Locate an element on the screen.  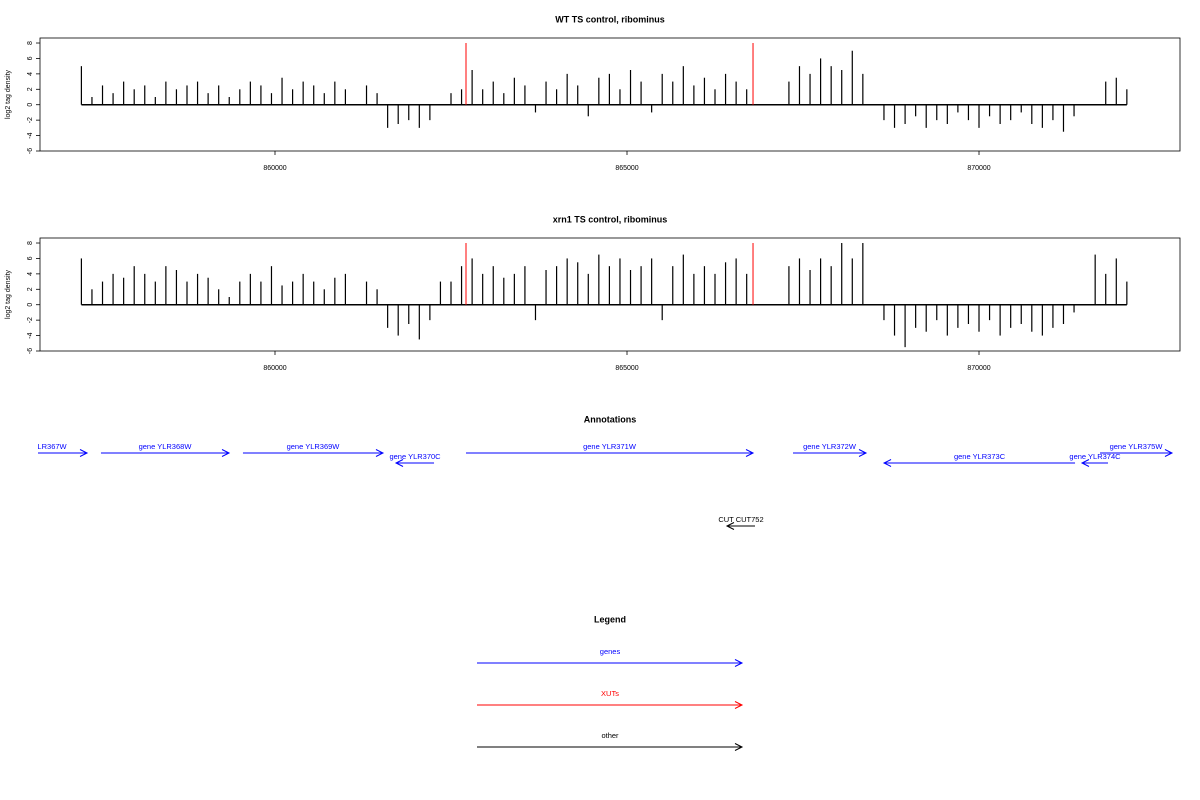
feature-label: CUT CUT752 is located at coordinates (740, 519).